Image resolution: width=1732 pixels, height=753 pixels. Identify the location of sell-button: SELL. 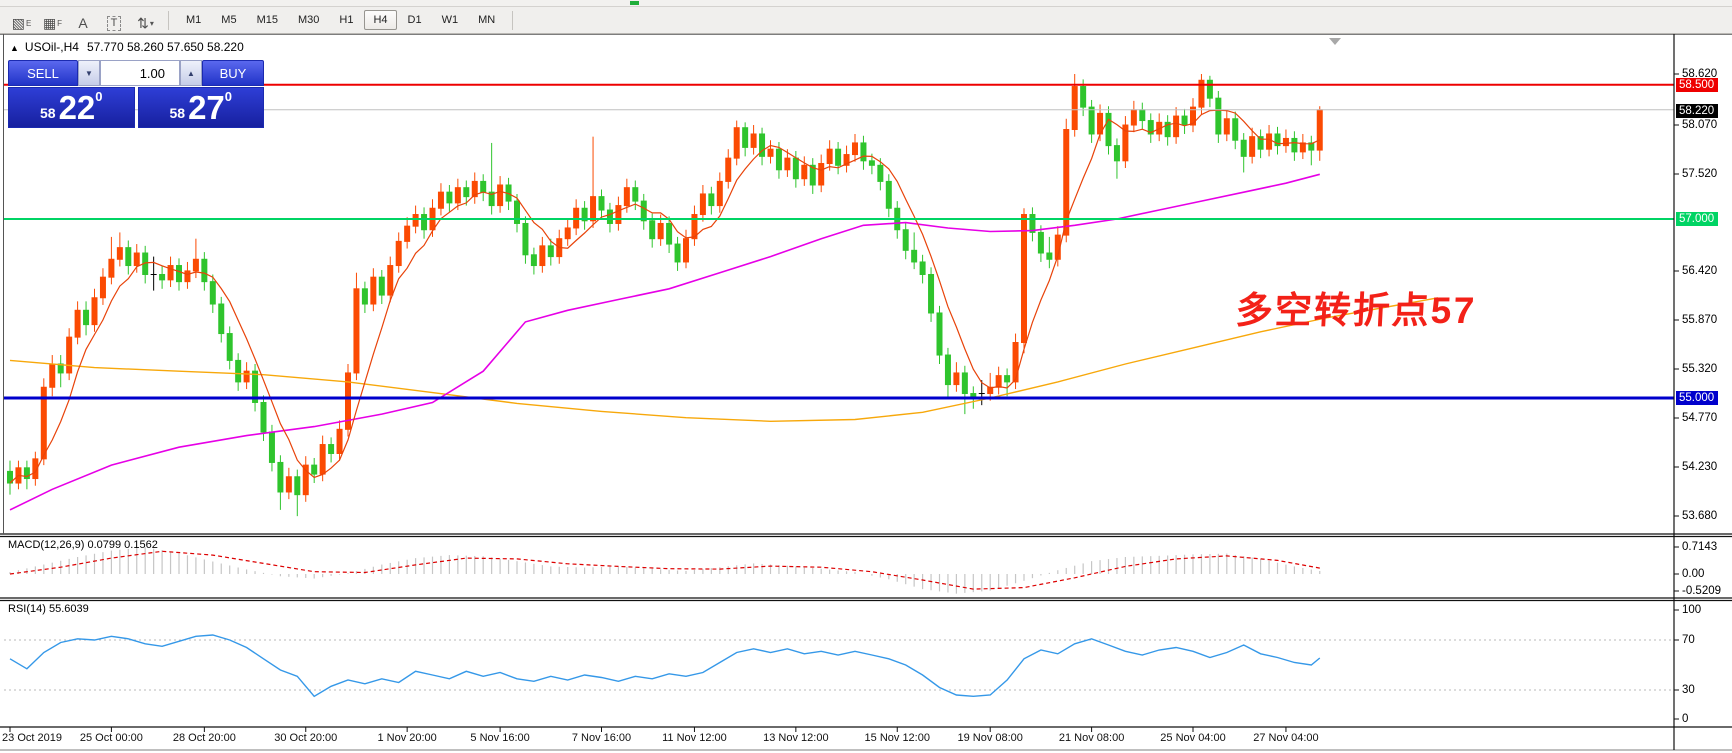
(43, 73).